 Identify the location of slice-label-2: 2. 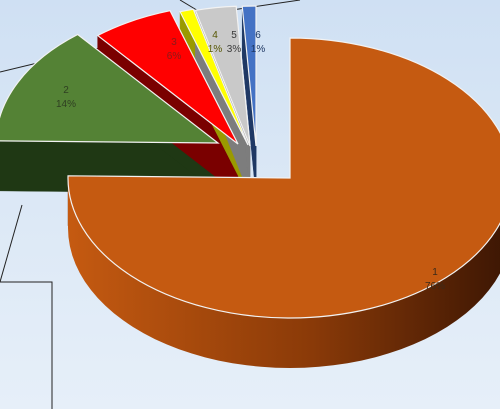
(66, 90).